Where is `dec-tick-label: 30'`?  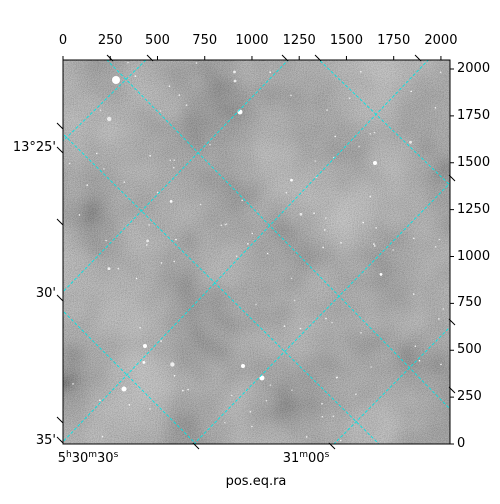
dec-tick-label: 30' is located at coordinates (45, 293).